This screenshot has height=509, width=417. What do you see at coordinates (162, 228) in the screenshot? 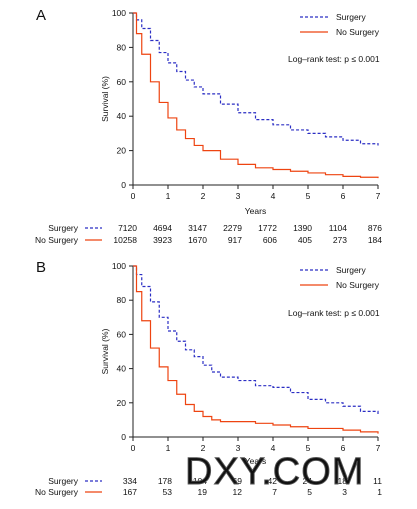
I see `risk-value: 4694` at bounding box center [162, 228].